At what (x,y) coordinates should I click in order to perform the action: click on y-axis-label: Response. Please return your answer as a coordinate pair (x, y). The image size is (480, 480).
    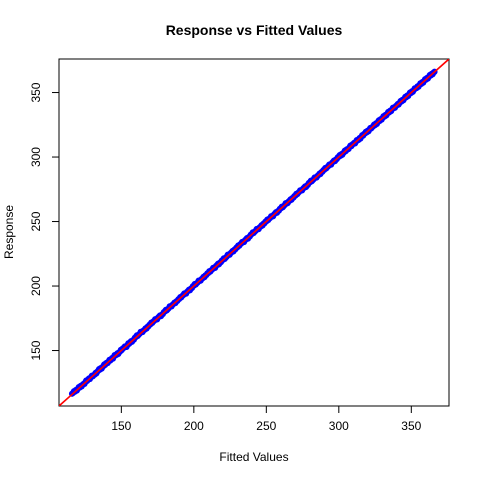
    Looking at the image, I should click on (9, 232).